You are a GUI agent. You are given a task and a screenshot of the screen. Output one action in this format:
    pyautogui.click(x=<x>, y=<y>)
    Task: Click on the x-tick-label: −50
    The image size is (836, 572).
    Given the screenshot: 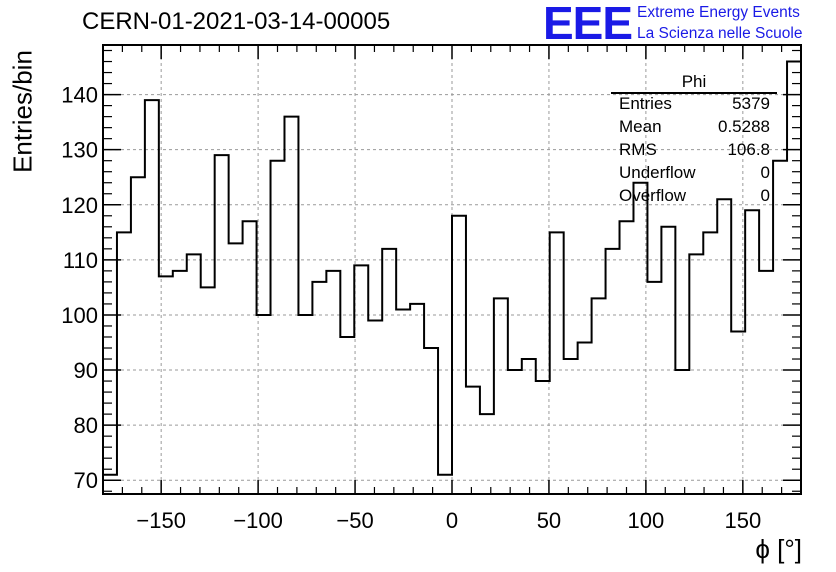 What is the action you would take?
    pyautogui.click(x=354, y=520)
    